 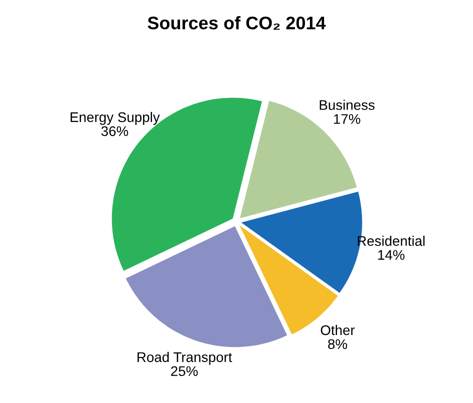 I want to click on slice-label: Business, so click(x=347, y=105).